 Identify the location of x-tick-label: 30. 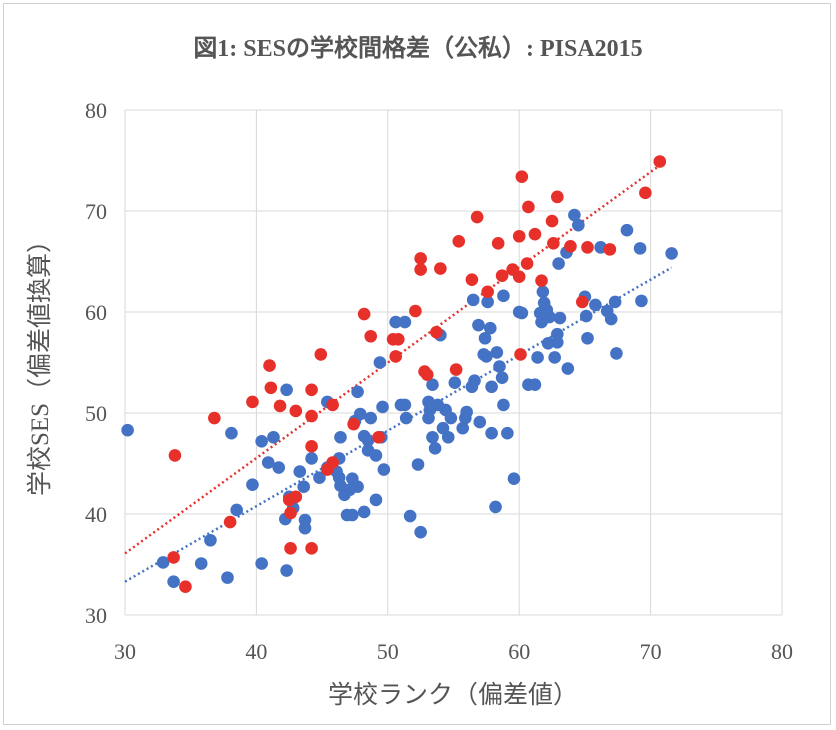
(125, 651).